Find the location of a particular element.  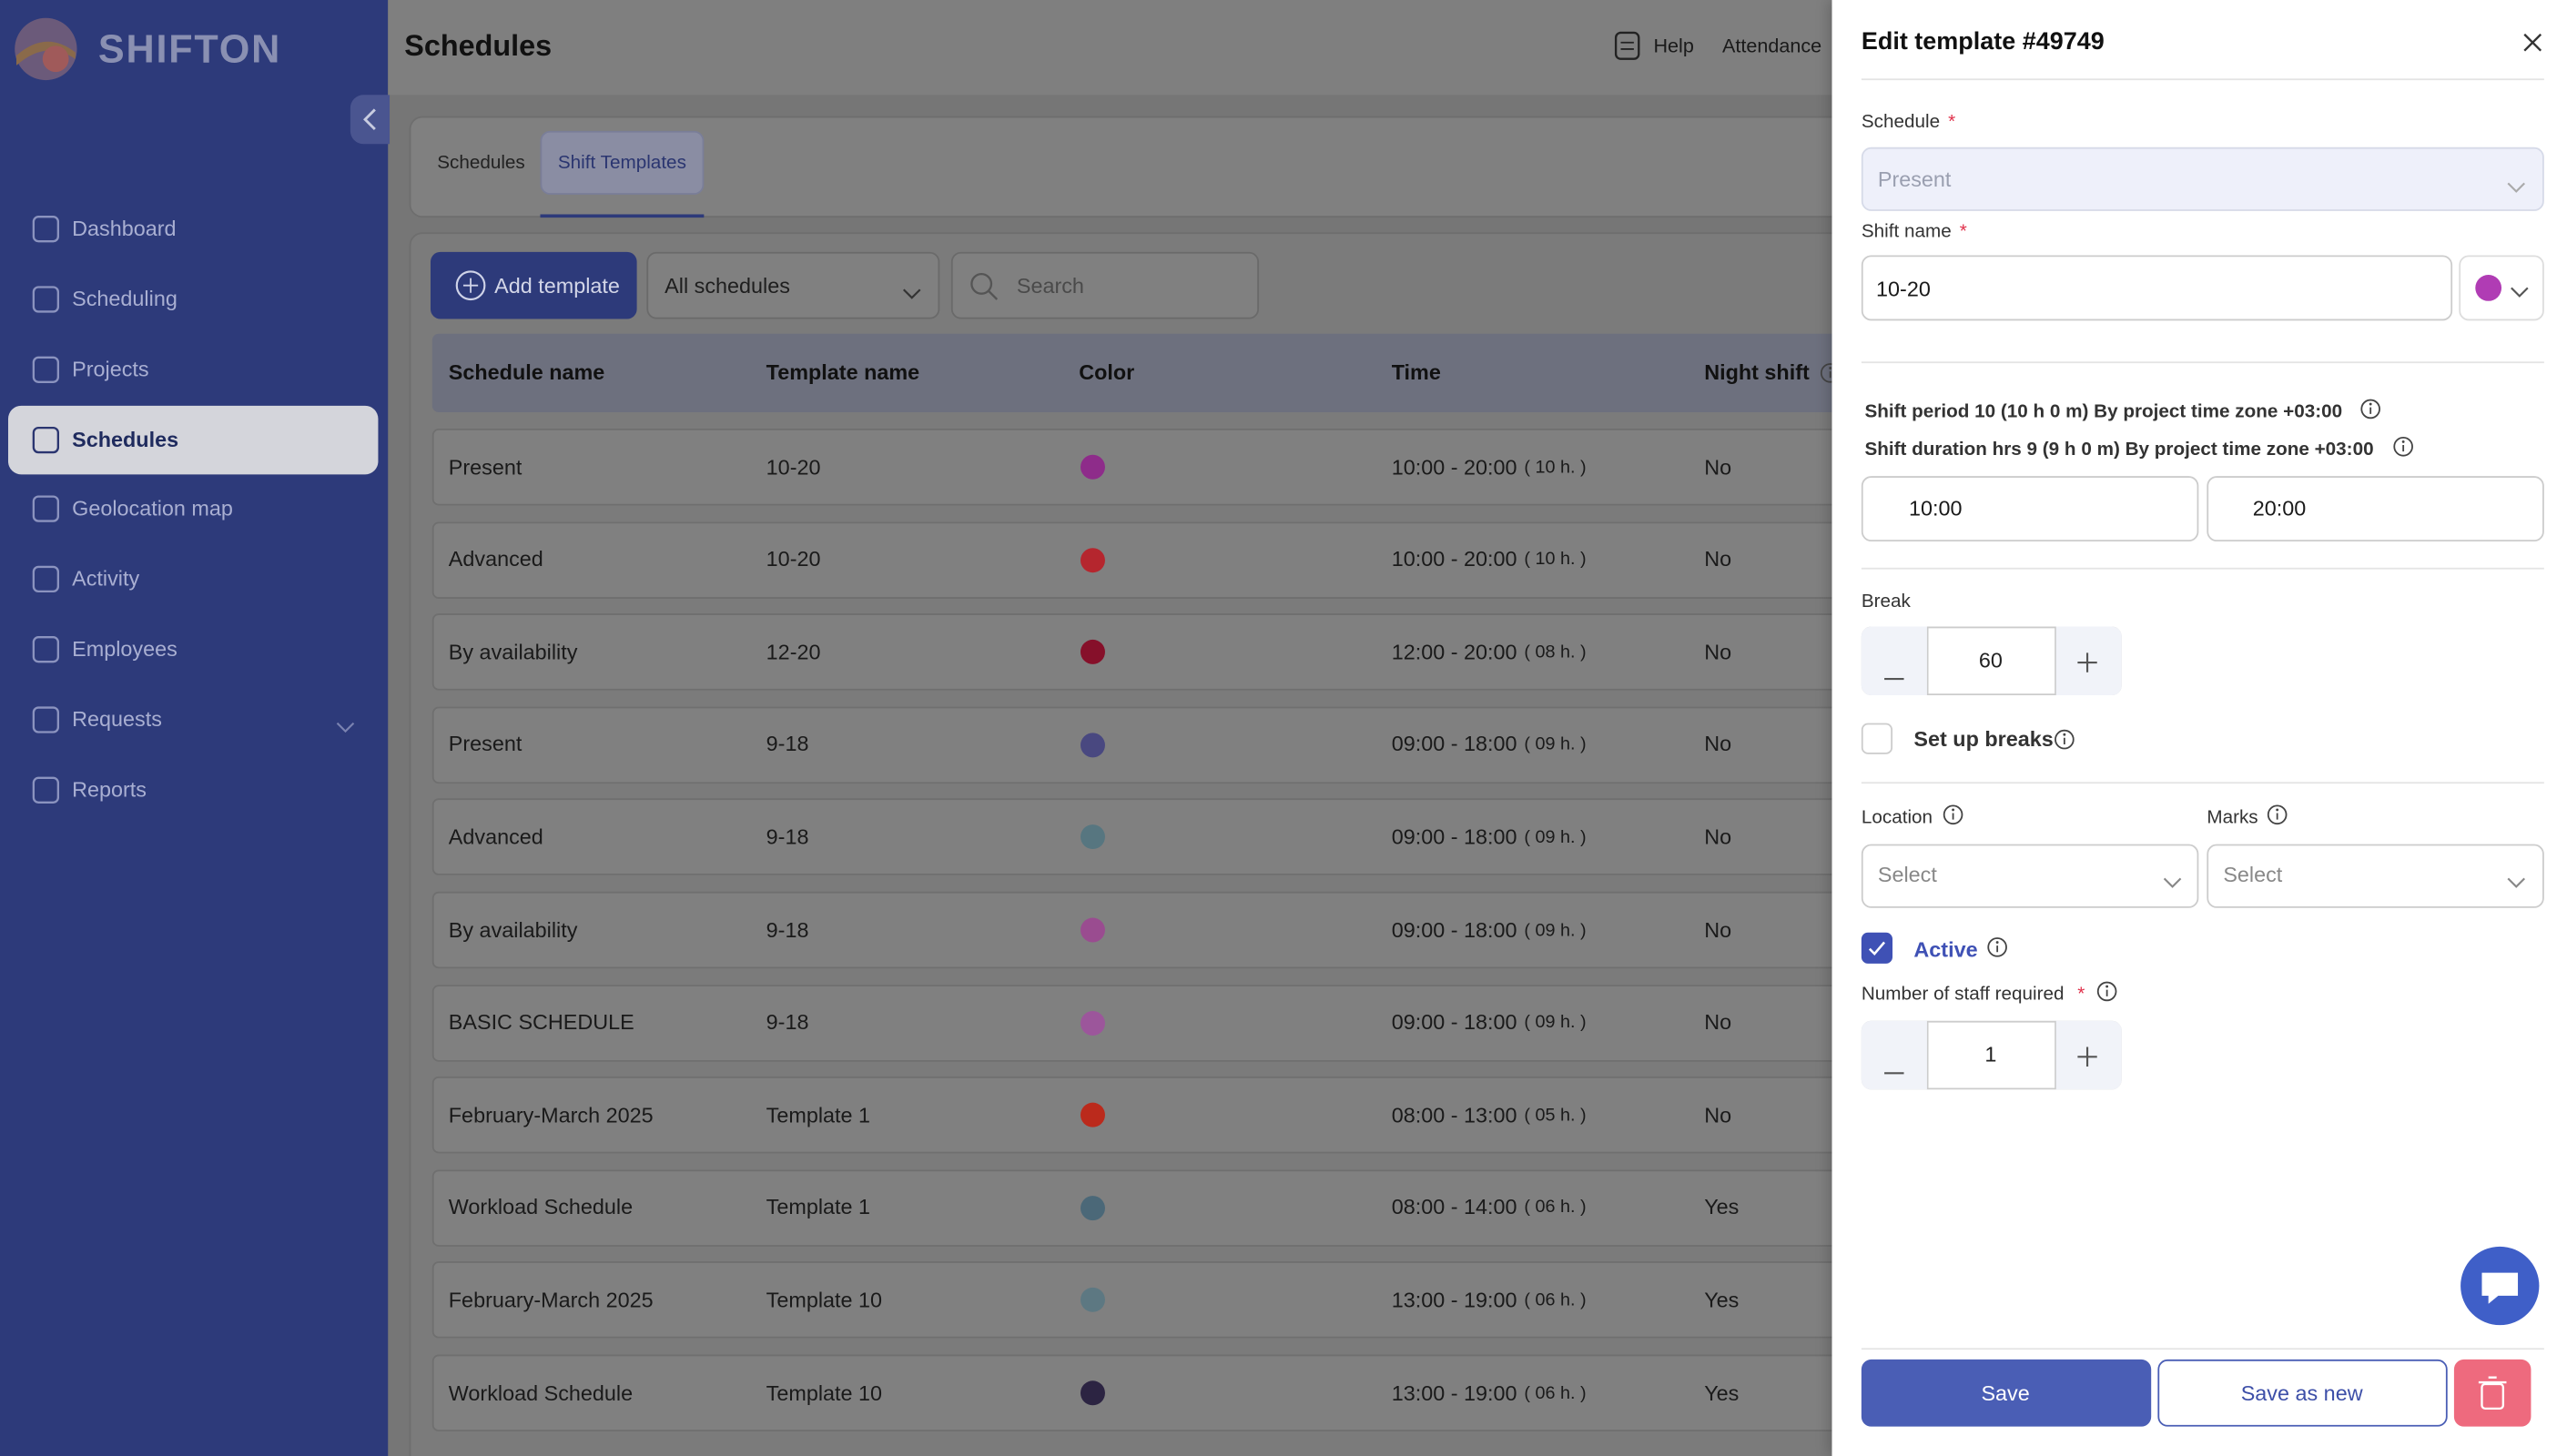

marks-select is located at coordinates (2375, 876).